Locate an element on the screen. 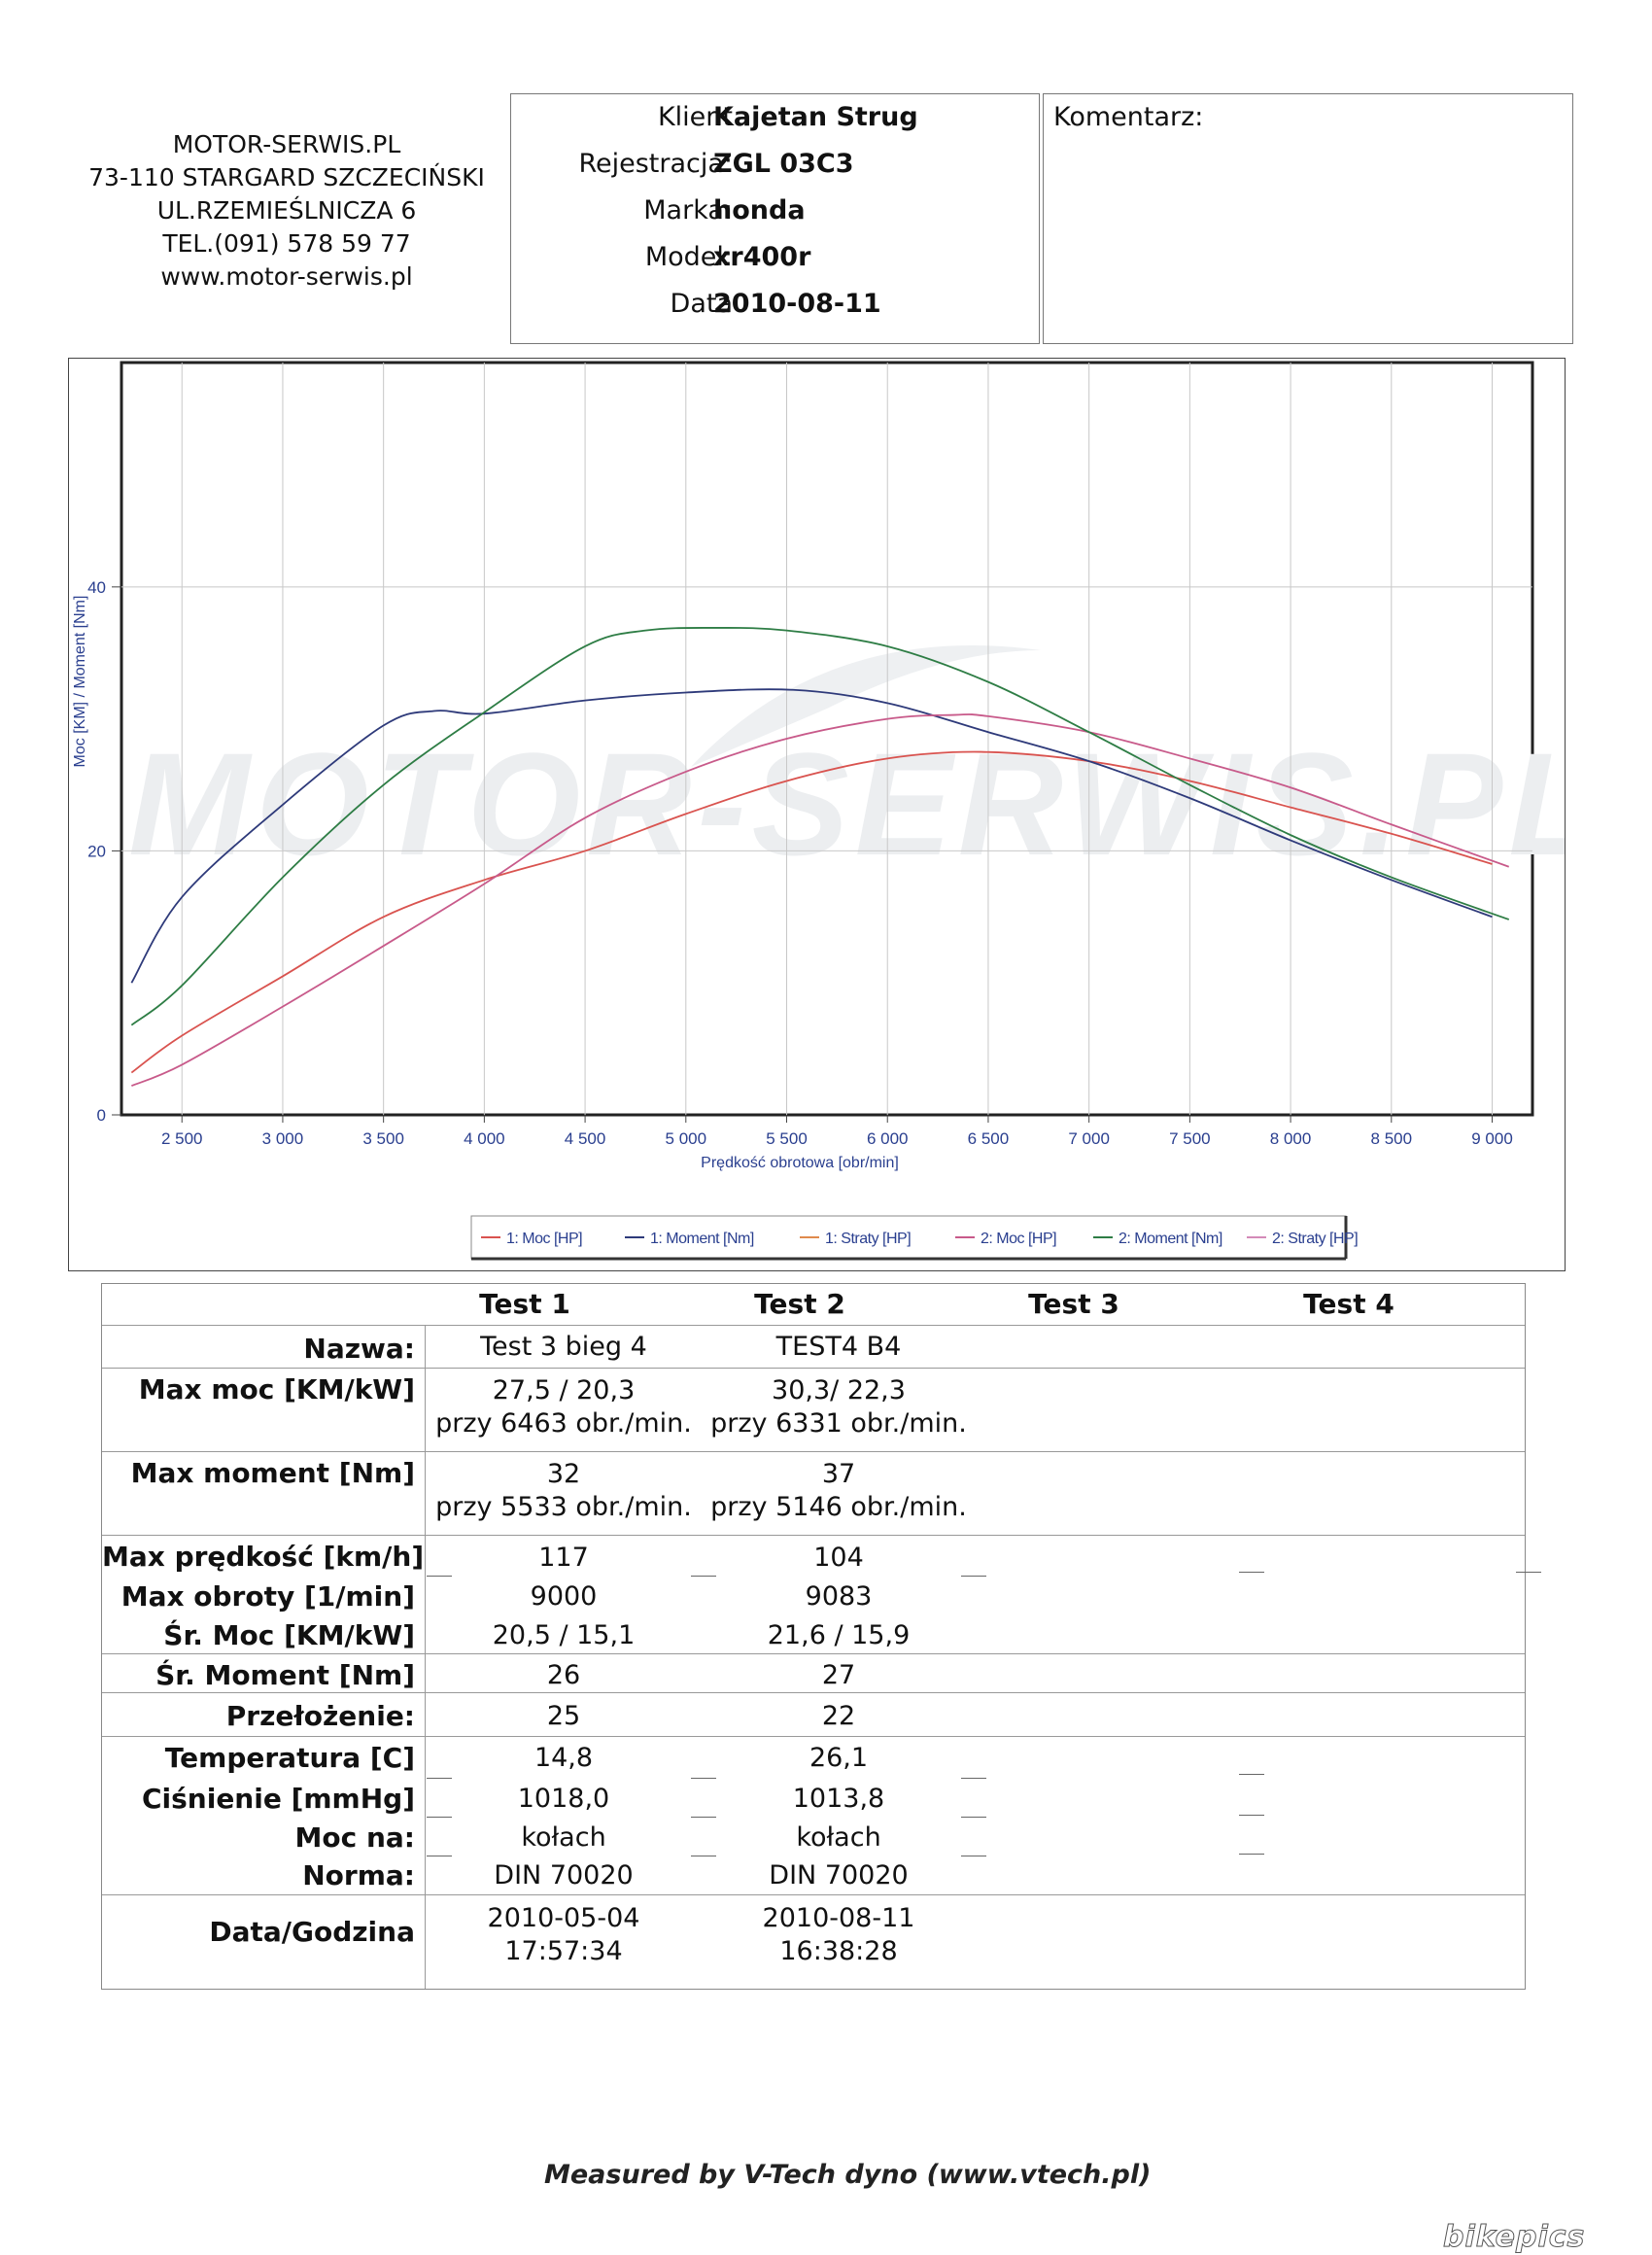 This screenshot has width=1652, height=2255. client-row: Klient Kajetan Strug is located at coordinates (775, 121).